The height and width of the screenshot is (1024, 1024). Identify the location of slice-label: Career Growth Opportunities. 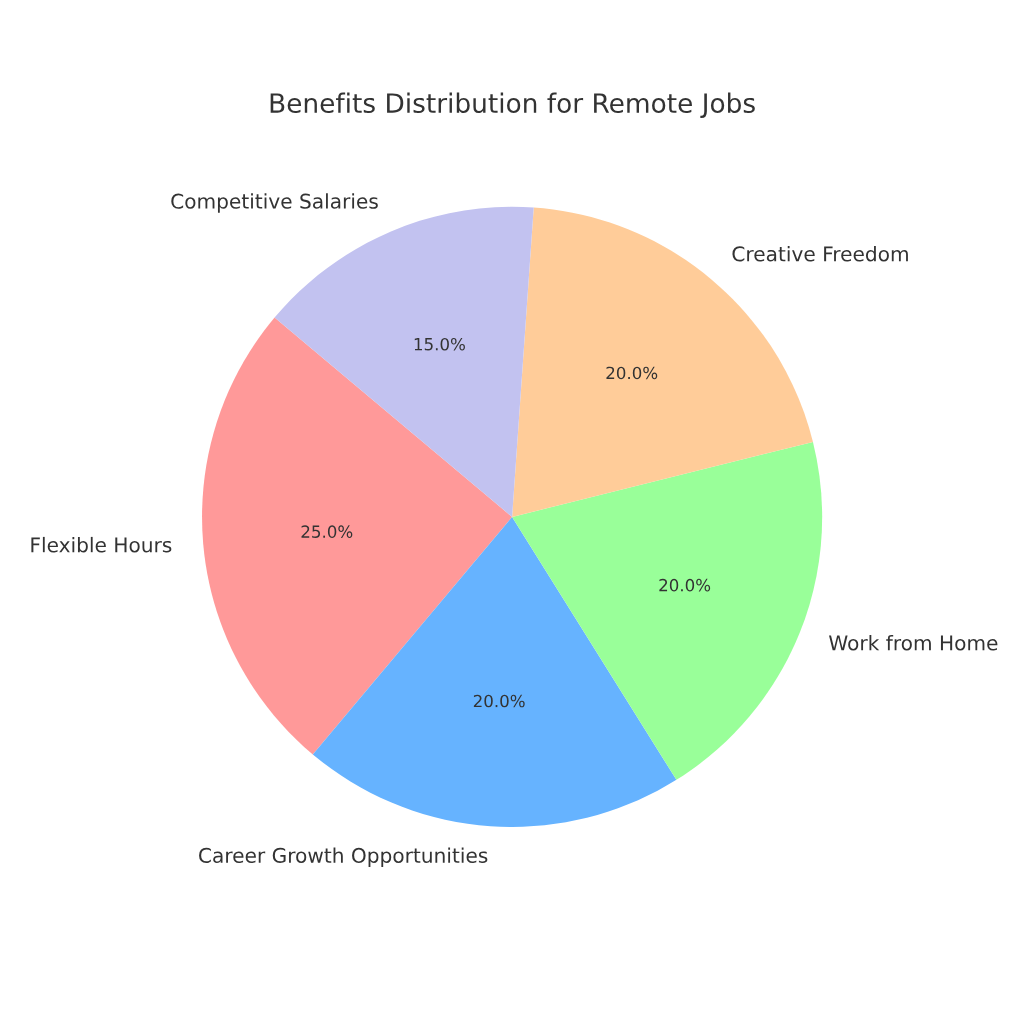
(343, 857).